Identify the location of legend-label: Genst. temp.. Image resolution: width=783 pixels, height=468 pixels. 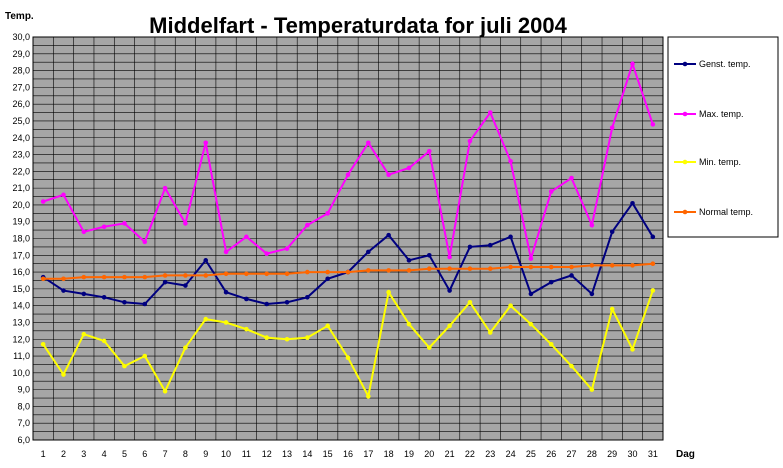
(725, 64).